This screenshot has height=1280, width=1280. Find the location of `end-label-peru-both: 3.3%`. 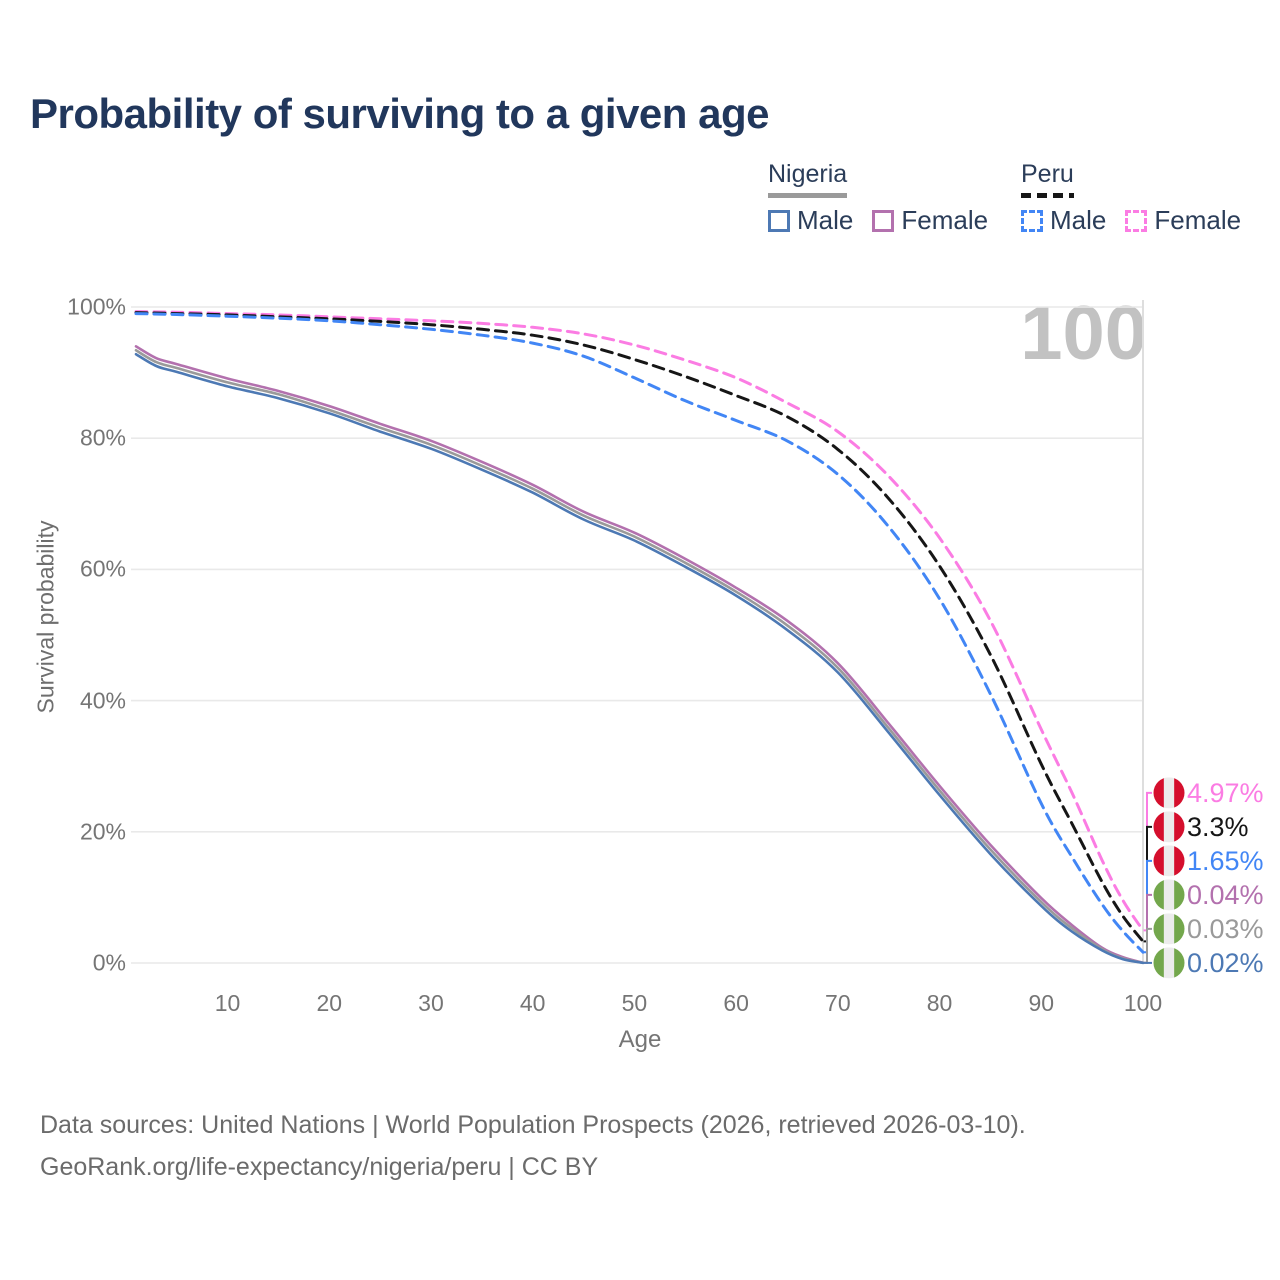

end-label-peru-both: 3.3% is located at coordinates (1218, 827).